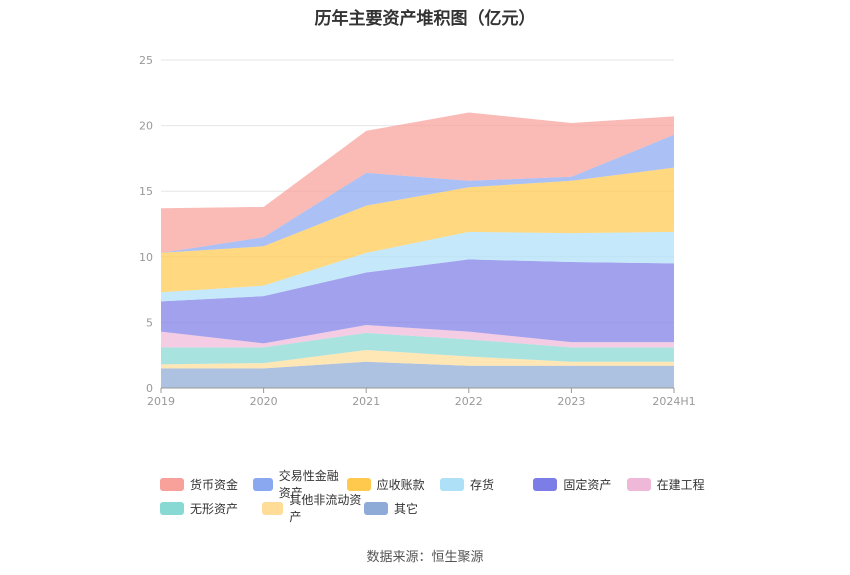  Describe the element at coordinates (680, 484) in the screenshot. I see `legend-label: 在建工程` at that location.